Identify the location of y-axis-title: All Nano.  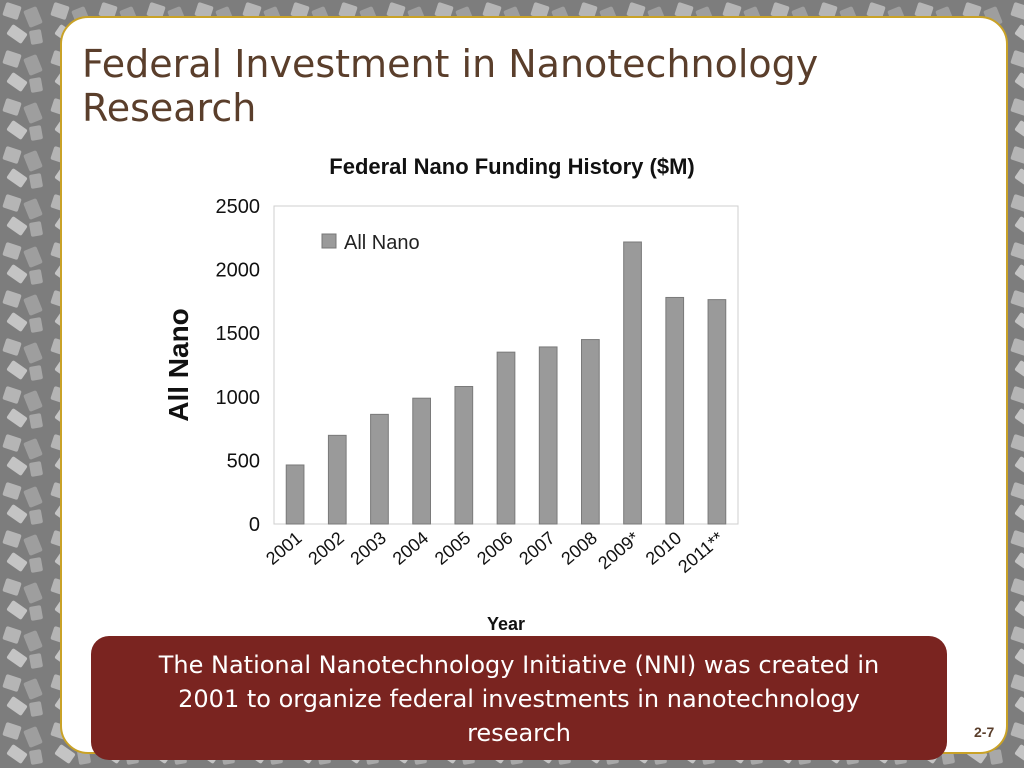
(178, 365).